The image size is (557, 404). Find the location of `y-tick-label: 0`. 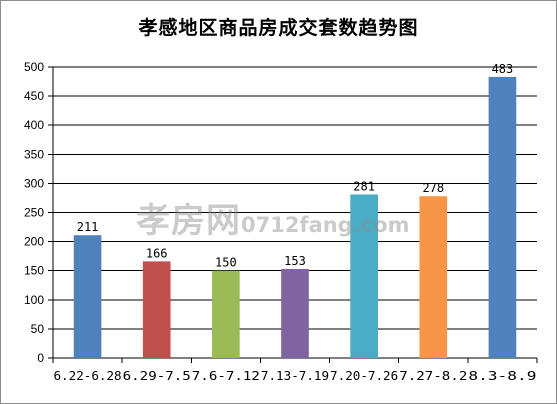

y-tick-label: 0 is located at coordinates (40, 358).